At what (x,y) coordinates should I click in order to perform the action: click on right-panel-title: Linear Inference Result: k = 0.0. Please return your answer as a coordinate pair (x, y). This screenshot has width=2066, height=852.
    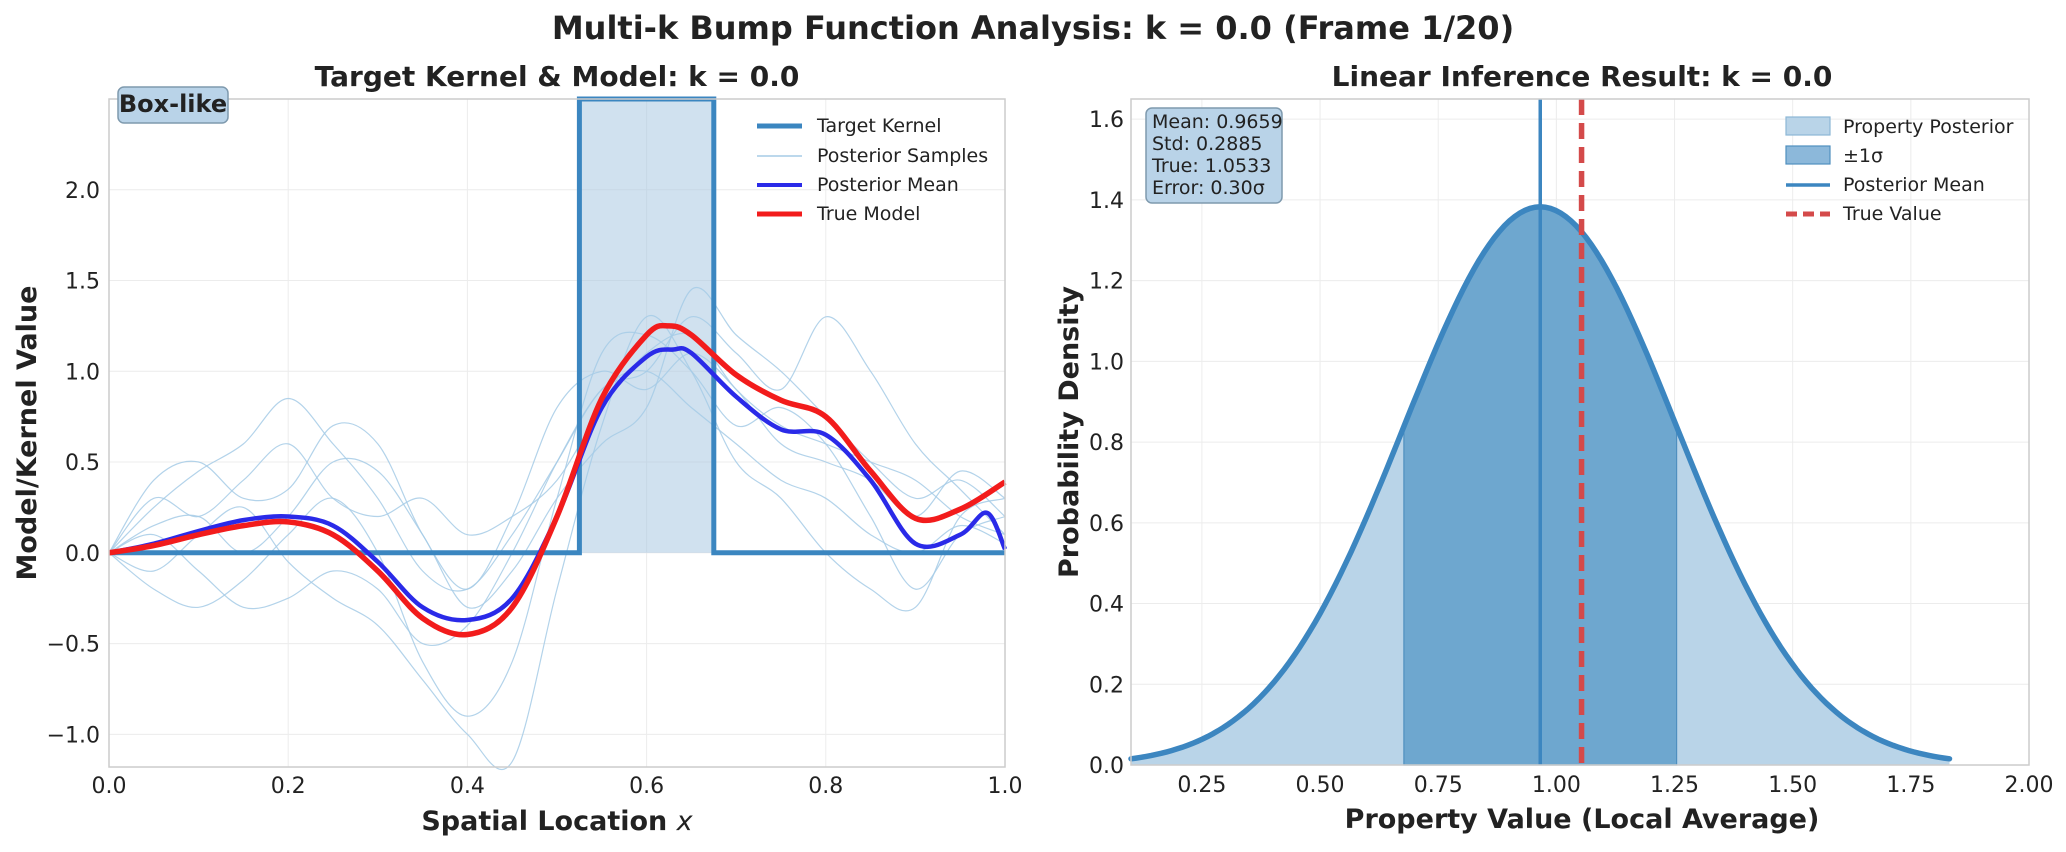
    Looking at the image, I should click on (1582, 76).